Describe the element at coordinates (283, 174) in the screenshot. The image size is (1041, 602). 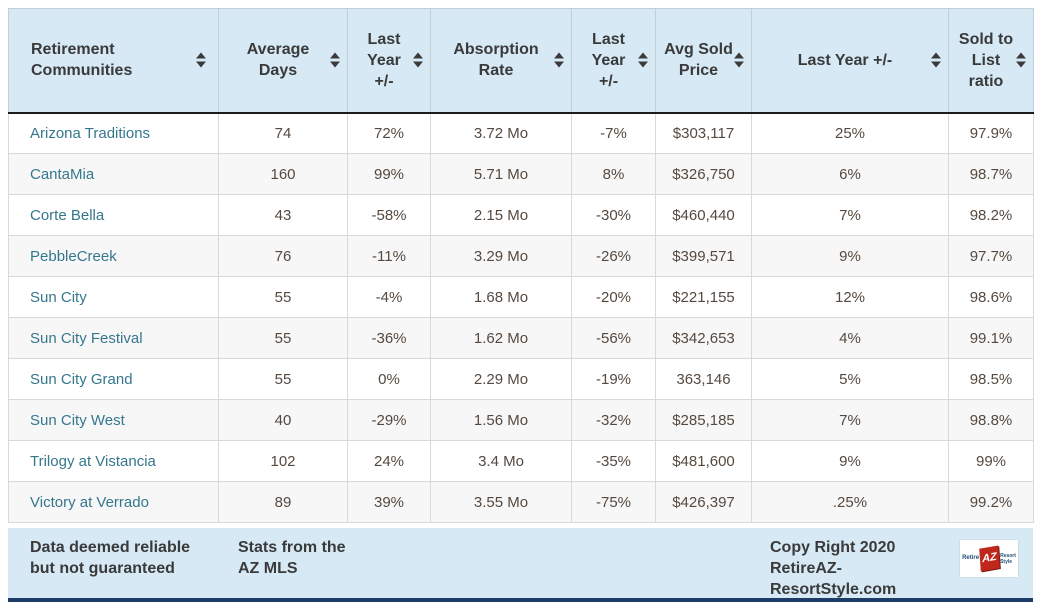
I see `value-cell: 160` at that location.